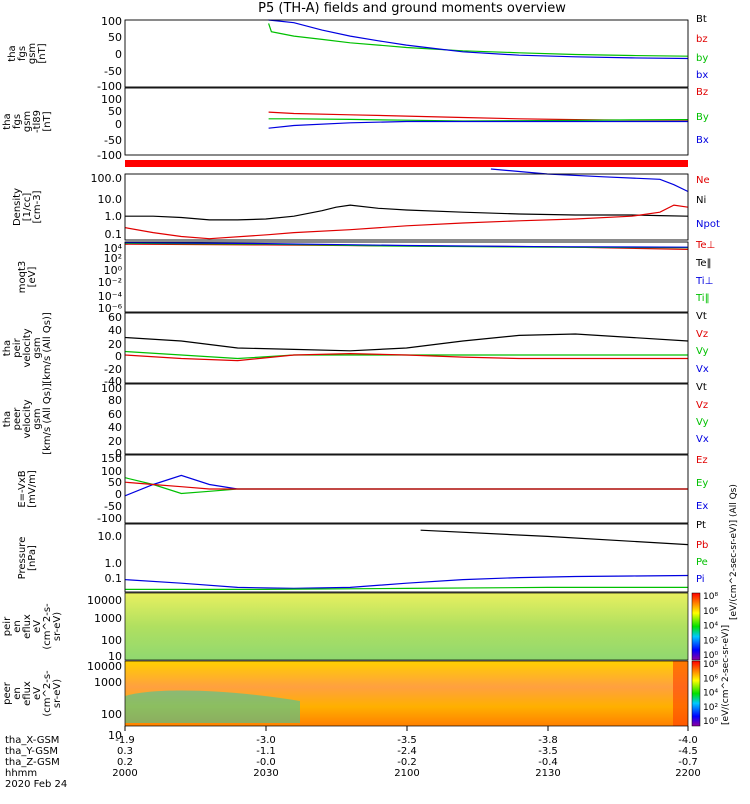  Describe the element at coordinates (32, 277) in the screenshot. I see `y-axis-label: [eV]` at that location.